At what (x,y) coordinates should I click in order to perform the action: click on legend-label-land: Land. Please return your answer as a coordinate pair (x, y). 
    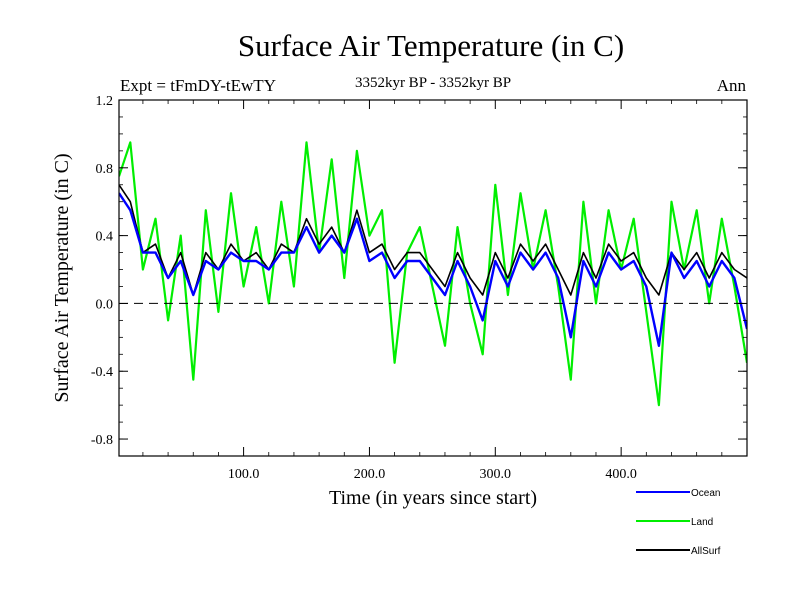
    Looking at the image, I should click on (702, 522).